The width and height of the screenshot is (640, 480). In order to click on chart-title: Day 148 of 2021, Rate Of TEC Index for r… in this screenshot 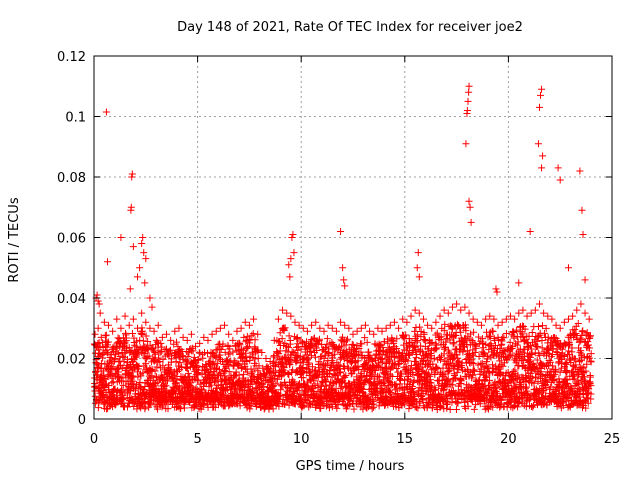, I will do `click(350, 27)`.